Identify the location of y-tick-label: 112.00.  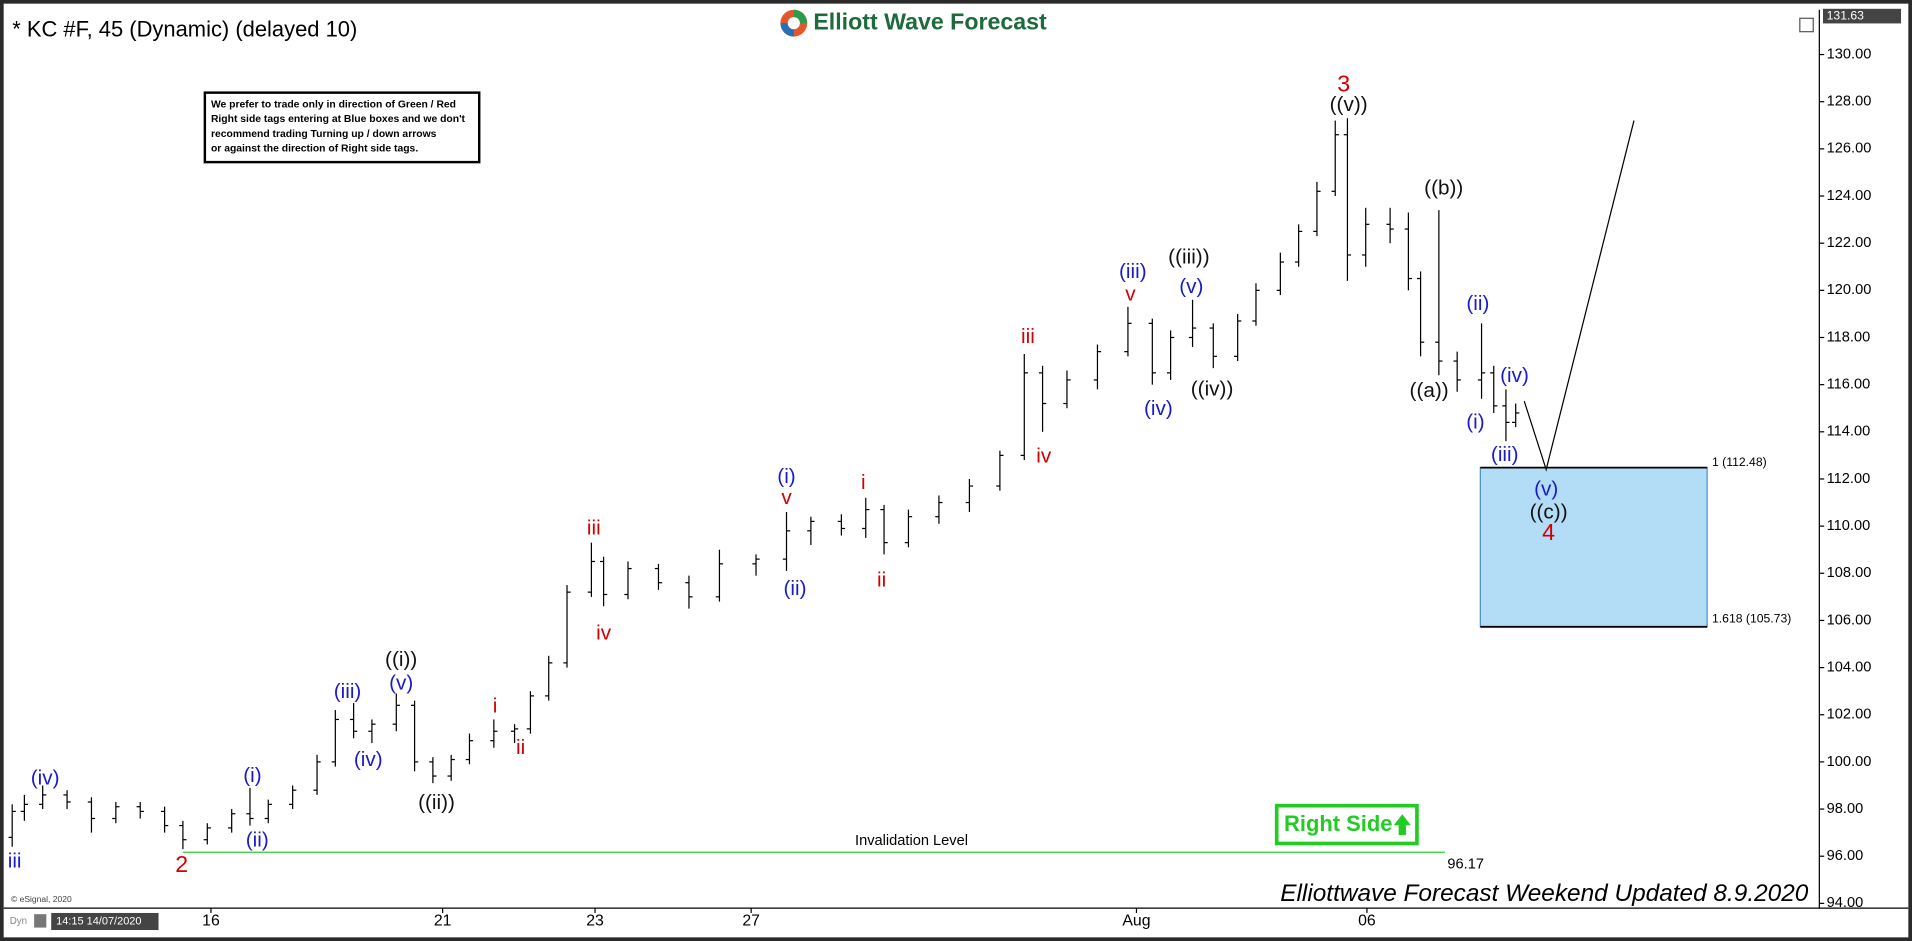
(1849, 479).